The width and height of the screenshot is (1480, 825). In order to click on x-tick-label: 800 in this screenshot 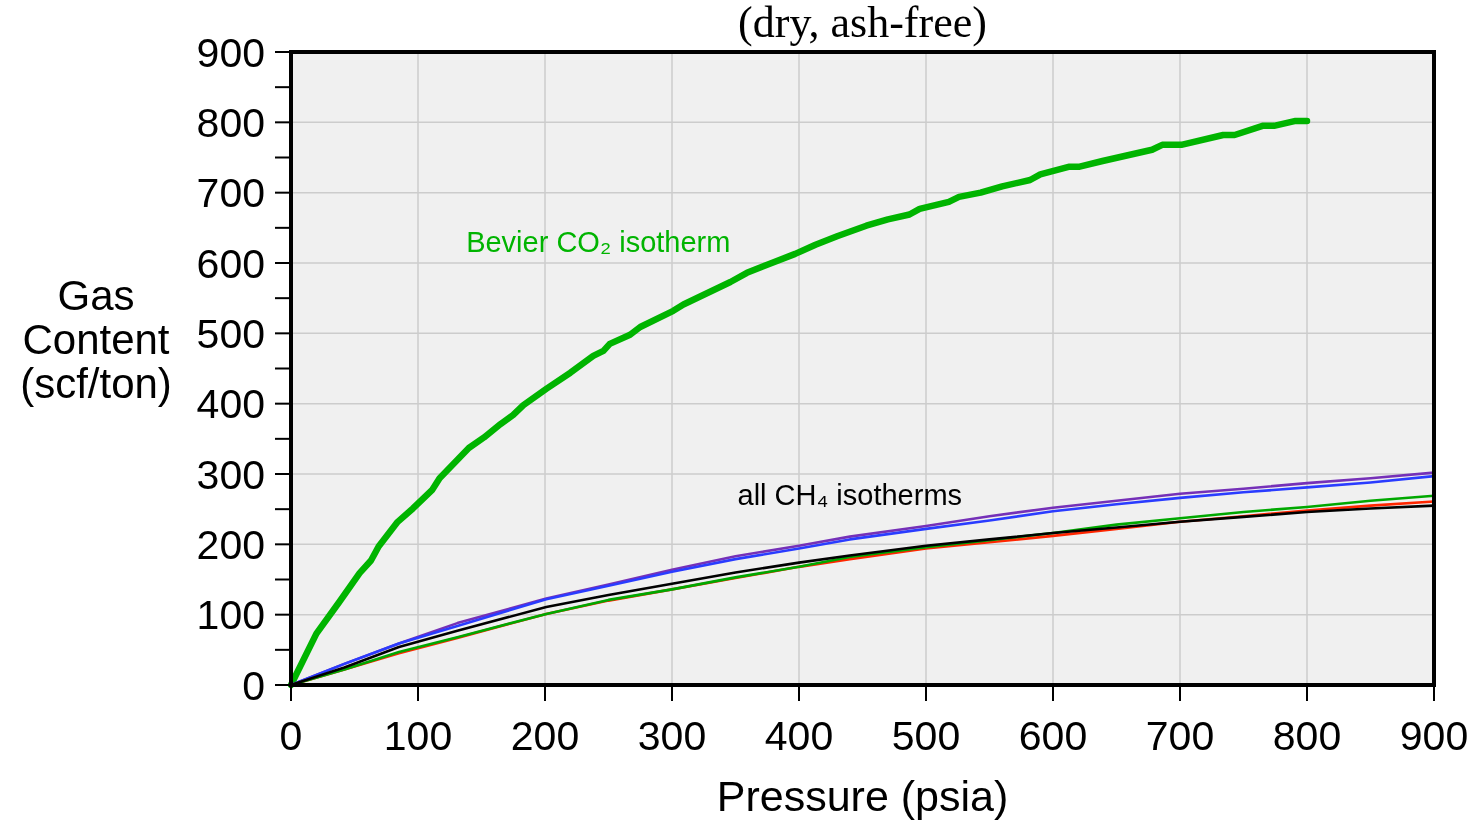, I will do `click(1307, 736)`.